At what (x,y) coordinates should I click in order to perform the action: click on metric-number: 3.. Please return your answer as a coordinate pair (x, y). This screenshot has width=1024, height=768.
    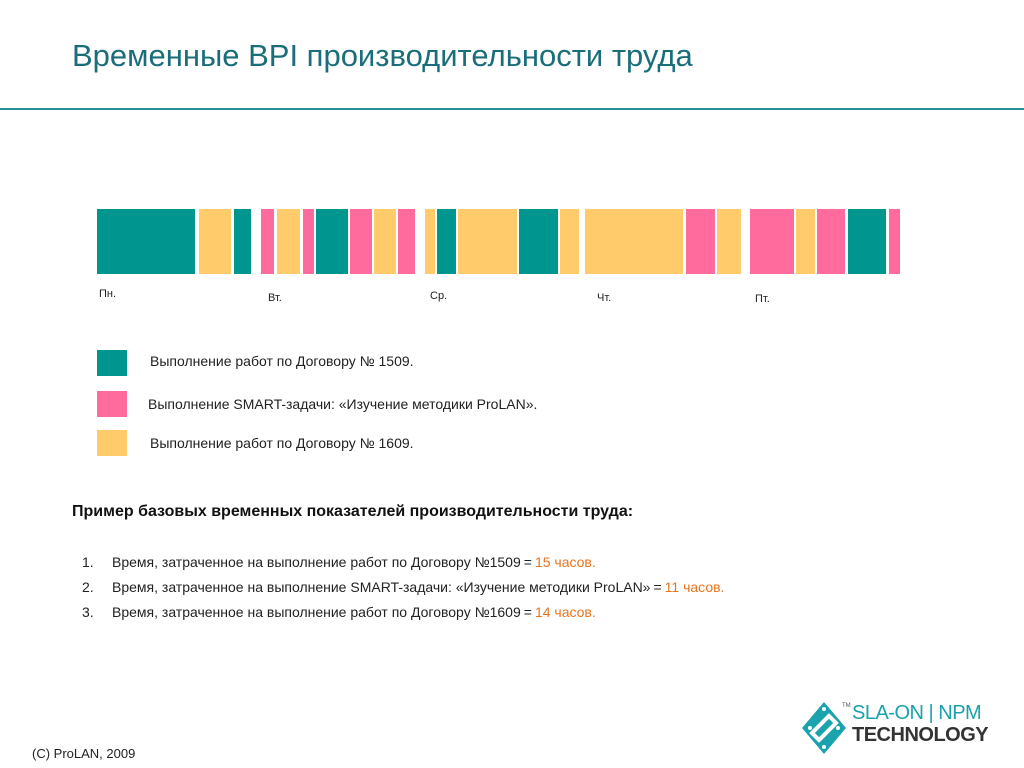
    Looking at the image, I should click on (88, 612).